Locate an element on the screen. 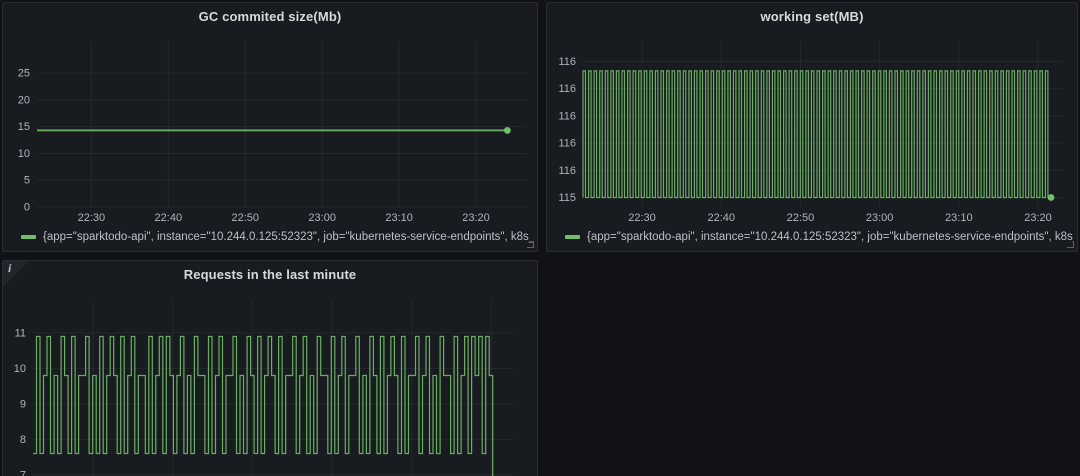  panel-header: Requests in the last minute is located at coordinates (270, 274).